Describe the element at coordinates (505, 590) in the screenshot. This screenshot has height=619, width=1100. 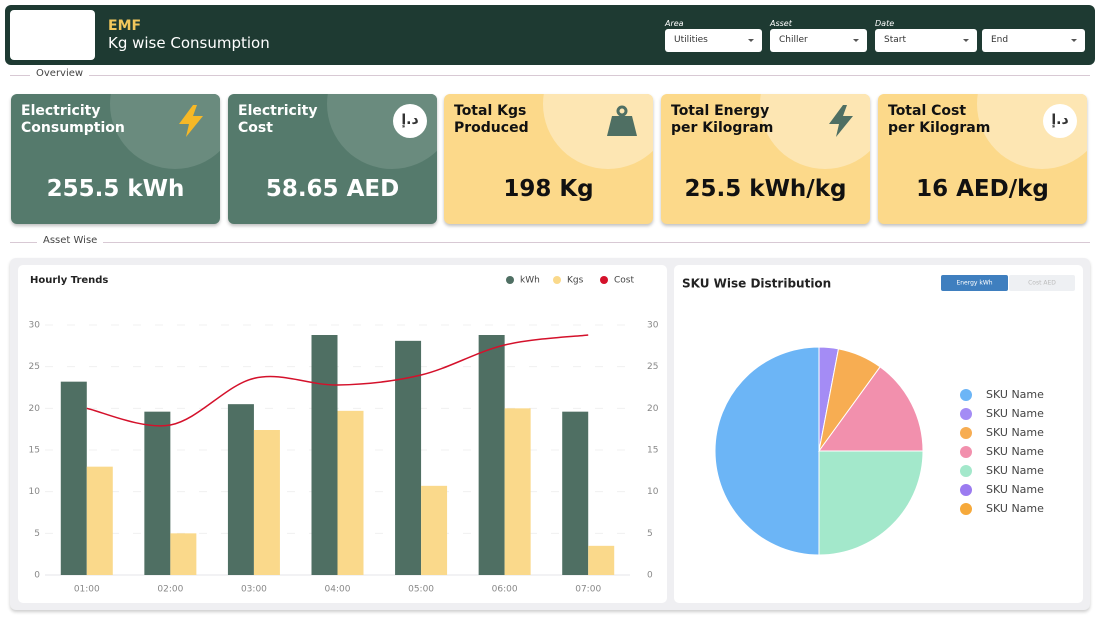
I see `x-tick-label: 06:00` at that location.